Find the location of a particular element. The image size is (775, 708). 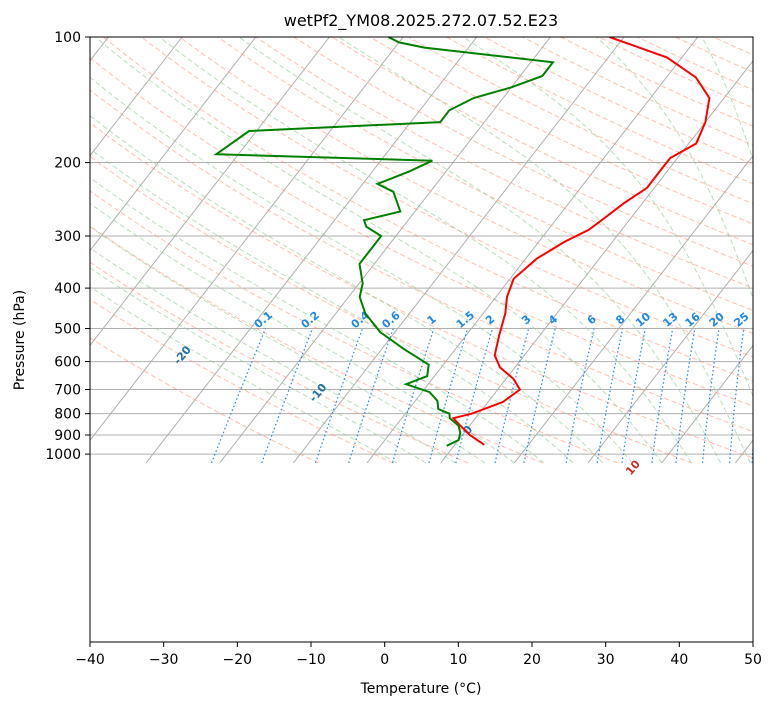

y-tick-label: 700 is located at coordinates (67, 390).